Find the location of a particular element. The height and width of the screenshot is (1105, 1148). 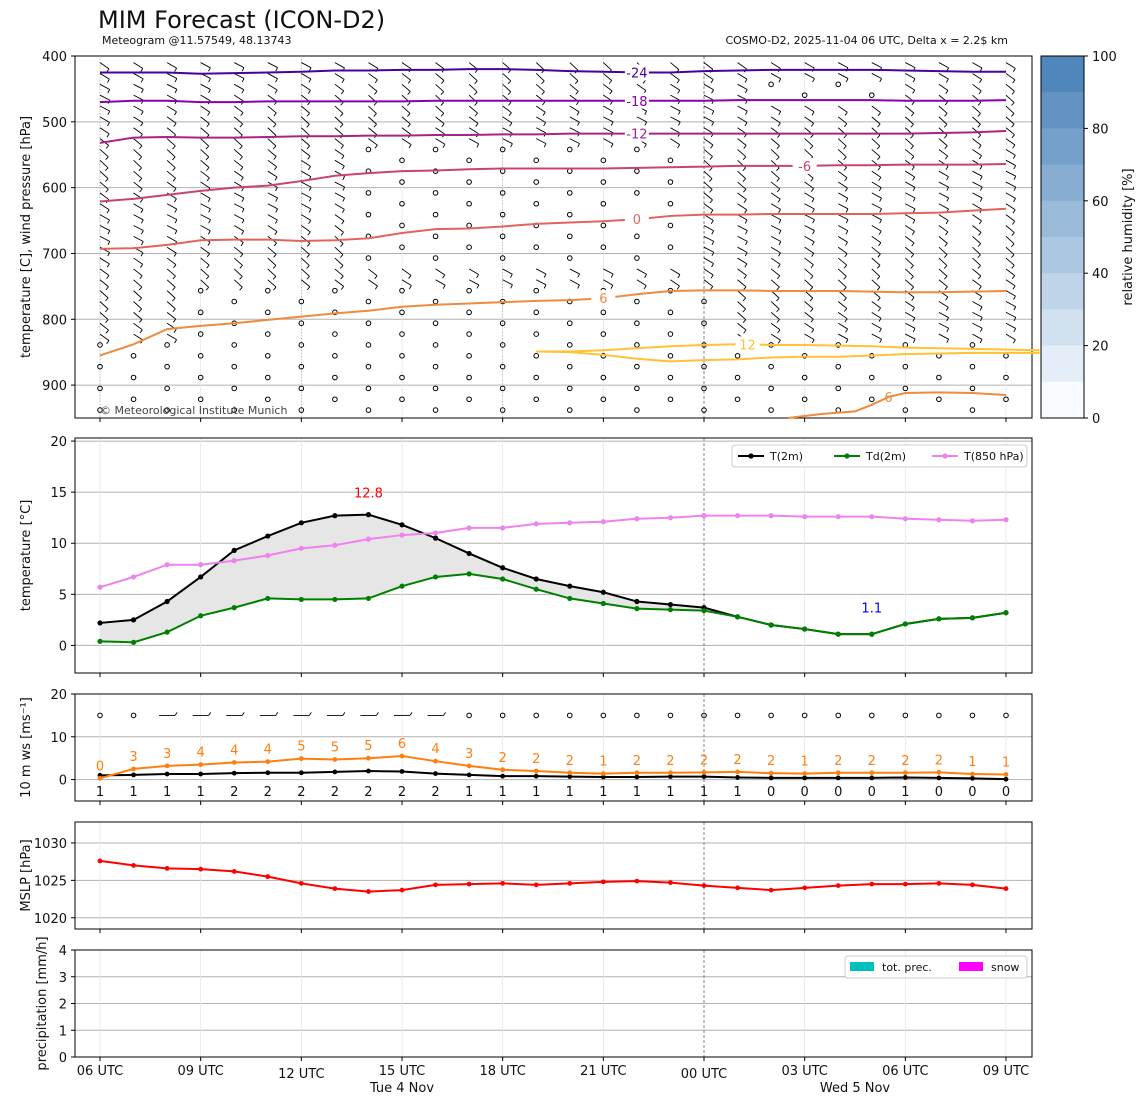

point-t-2m- is located at coordinates (603, 592).